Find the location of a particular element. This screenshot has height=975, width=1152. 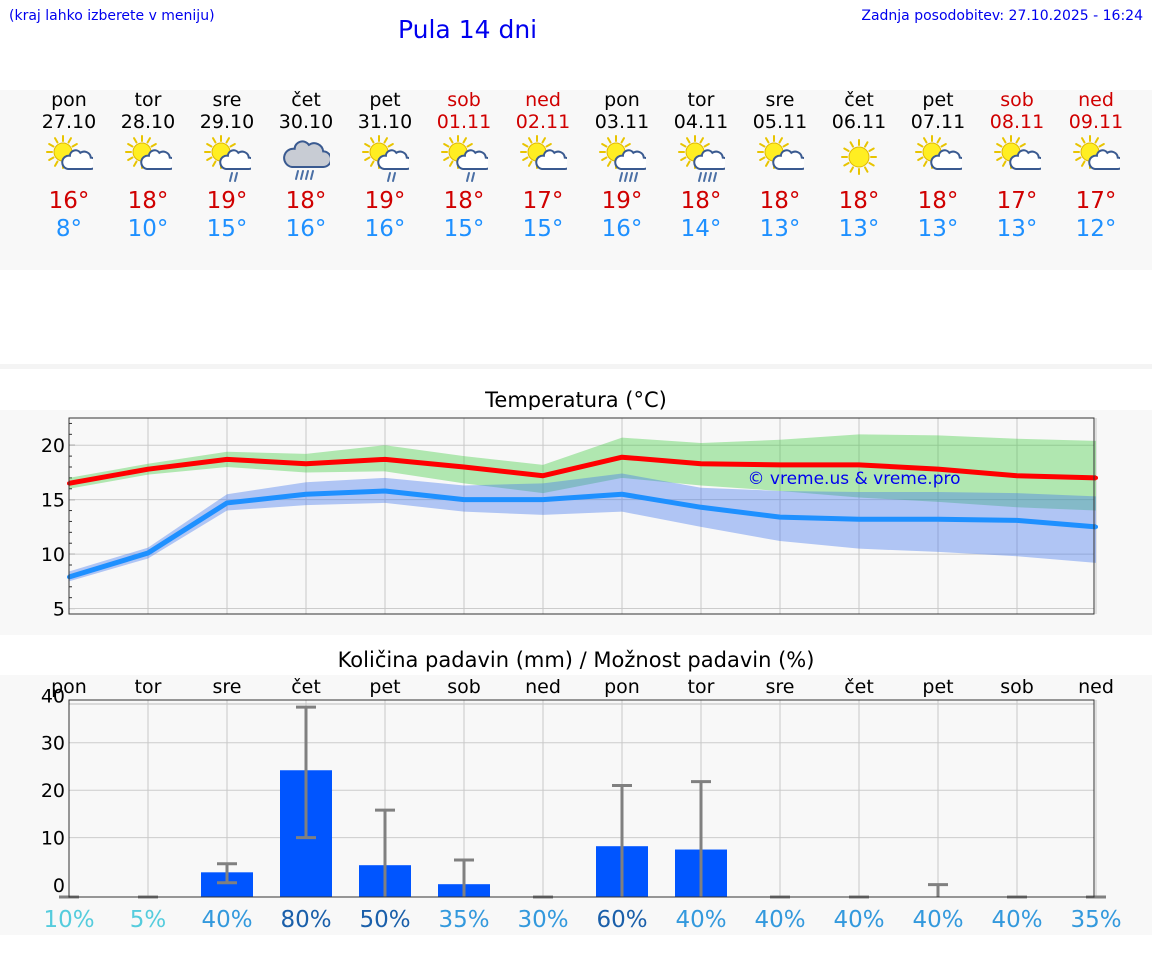

day-column: ned 02.11 17° 15° is located at coordinates (543, 166).